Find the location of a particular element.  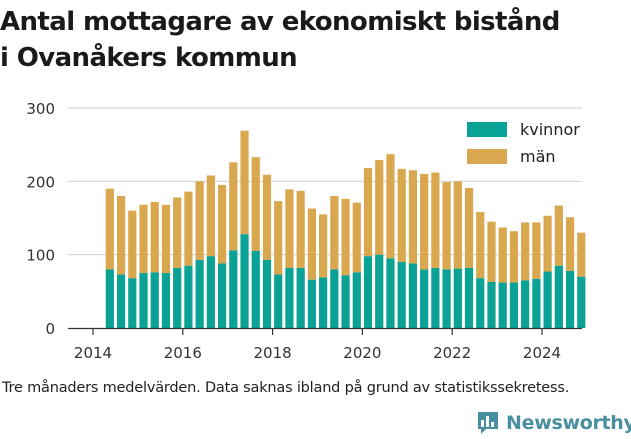

bar-kvinnor-2022-Q4 is located at coordinates (491, 304).